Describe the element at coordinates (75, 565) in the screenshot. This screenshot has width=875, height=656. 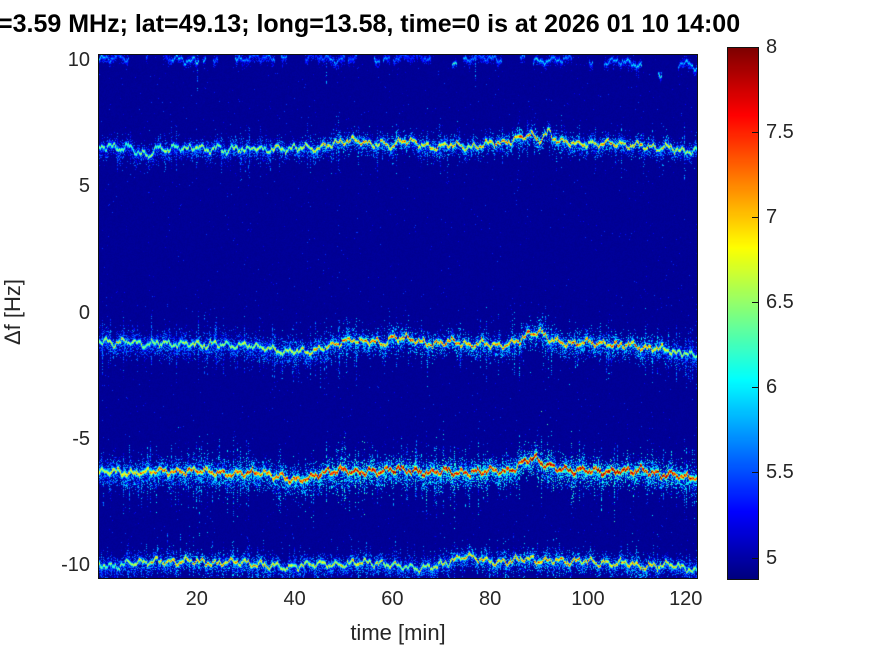
I see `y-tick-label: -10` at that location.